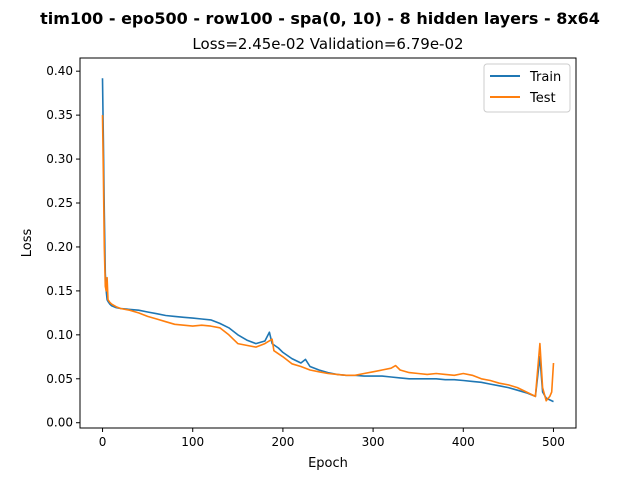 Image resolution: width=640 pixels, height=480 pixels. Describe the element at coordinates (545, 77) in the screenshot. I see `legend-label-train: Train` at that location.